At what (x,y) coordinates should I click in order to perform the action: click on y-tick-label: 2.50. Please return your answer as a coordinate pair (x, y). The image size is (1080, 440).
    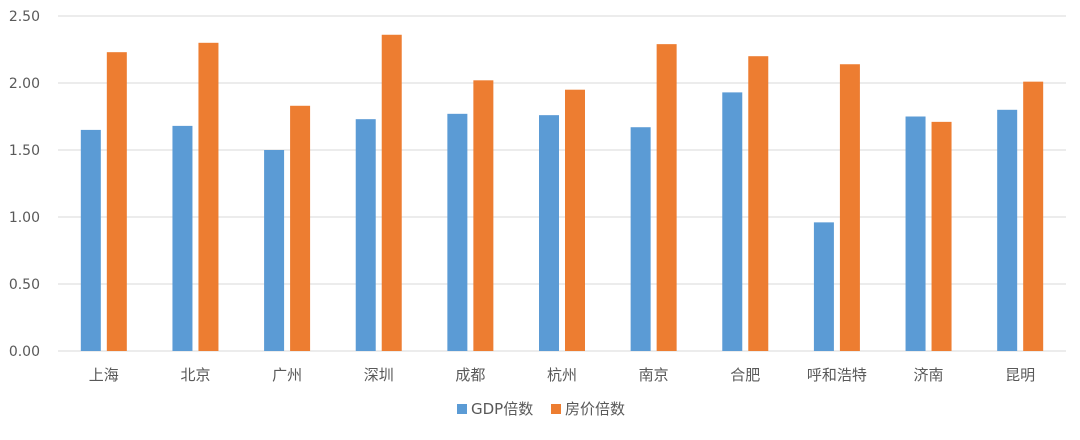
    Looking at the image, I should click on (24, 17).